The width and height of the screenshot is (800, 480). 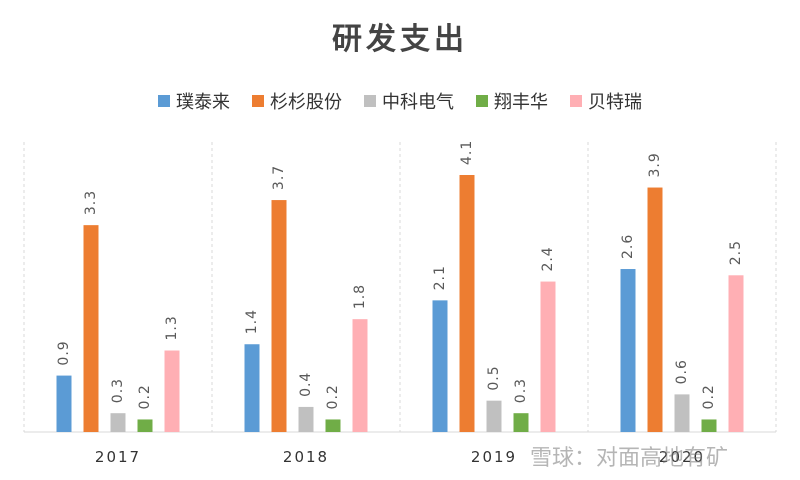 I want to click on chart-legend: 璞泰来 杉杉股份 中科电气 翔丰华 贝特瑞, so click(x=400, y=101).